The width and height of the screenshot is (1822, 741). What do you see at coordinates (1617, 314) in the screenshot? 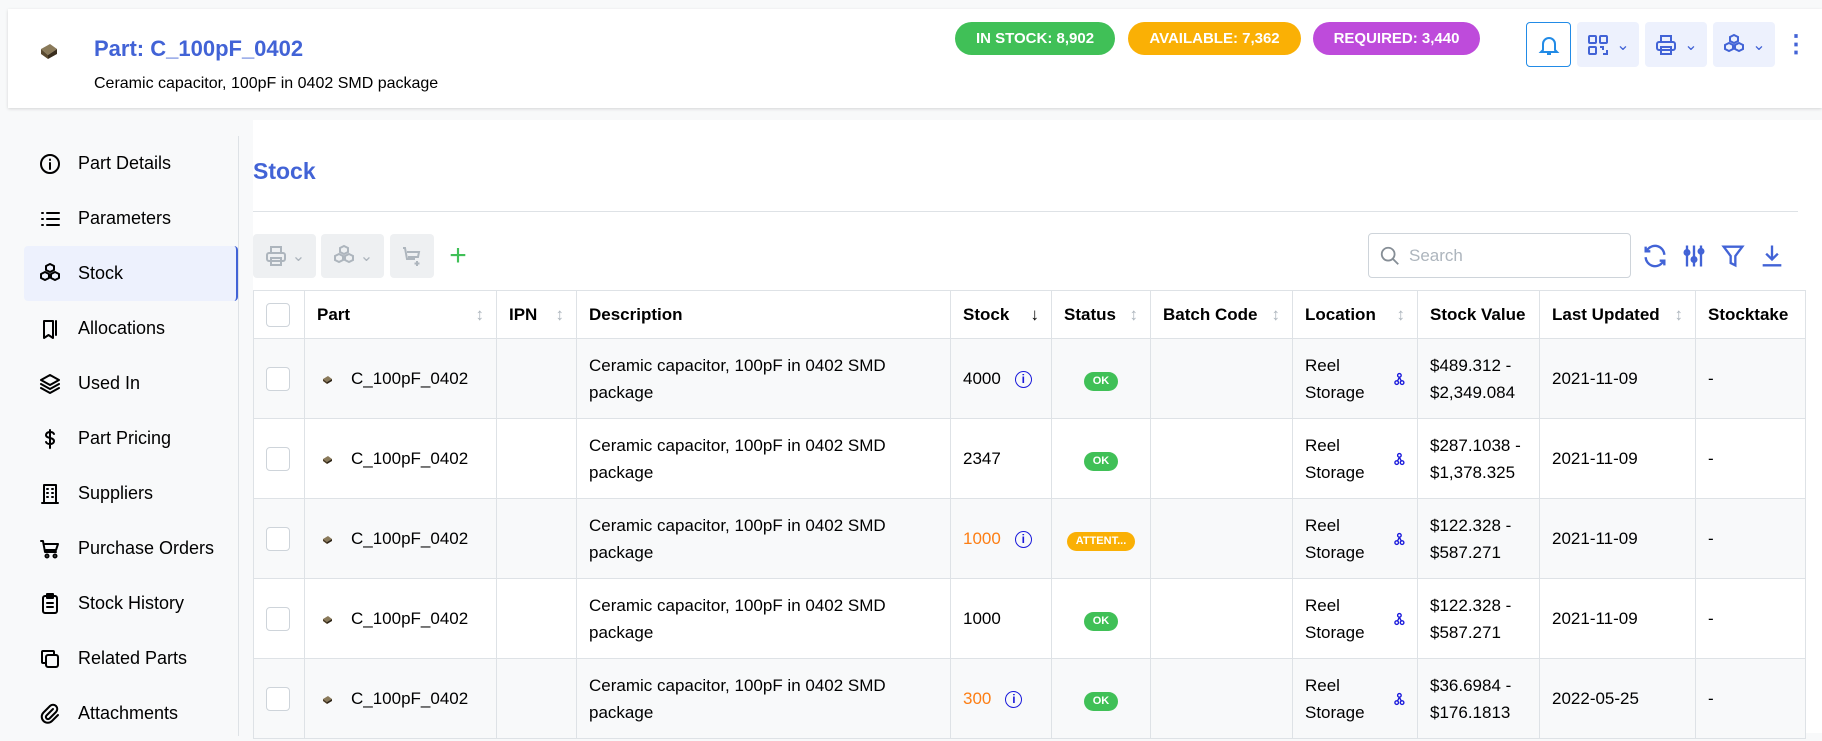
I see `column-header-last-updated: Last Updated ↕` at bounding box center [1617, 314].